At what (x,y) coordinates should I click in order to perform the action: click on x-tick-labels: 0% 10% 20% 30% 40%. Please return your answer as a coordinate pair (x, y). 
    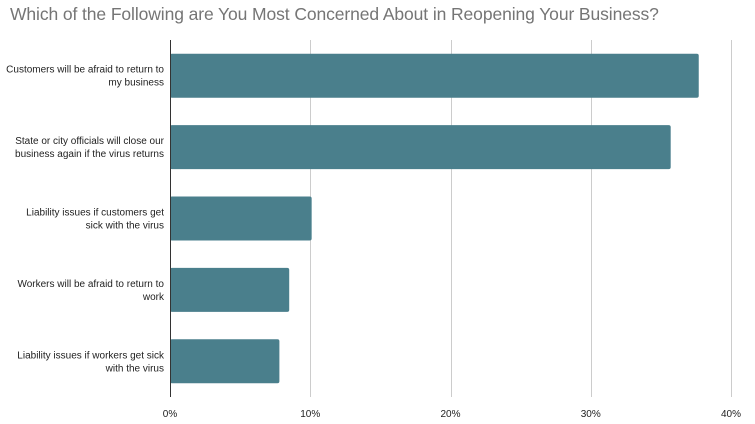
    Looking at the image, I should click on (452, 414).